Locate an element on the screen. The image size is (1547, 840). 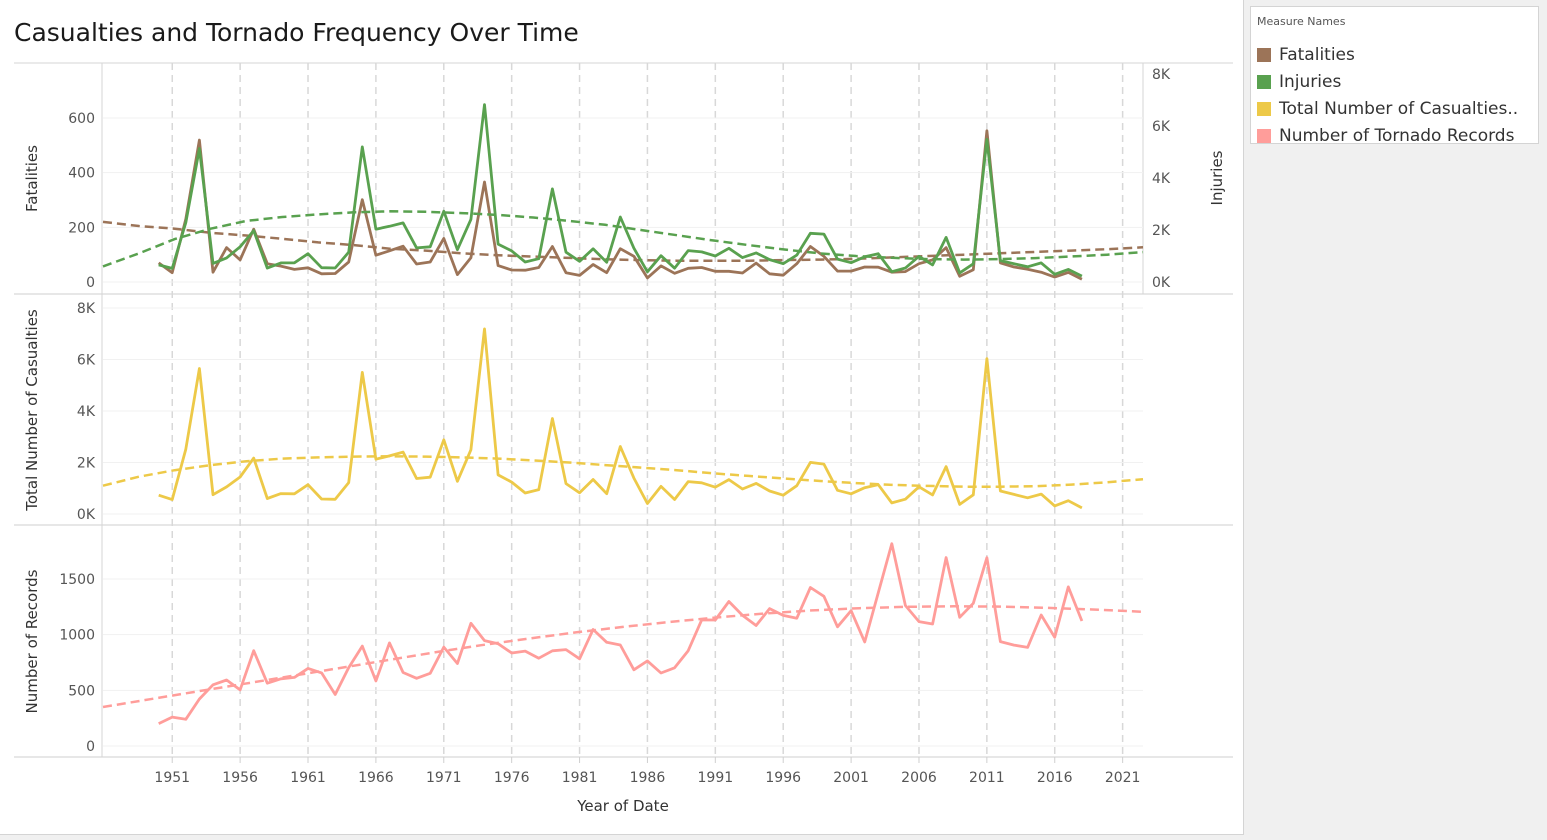
legend-label: Total Number of Casualties.. is located at coordinates (1399, 109).